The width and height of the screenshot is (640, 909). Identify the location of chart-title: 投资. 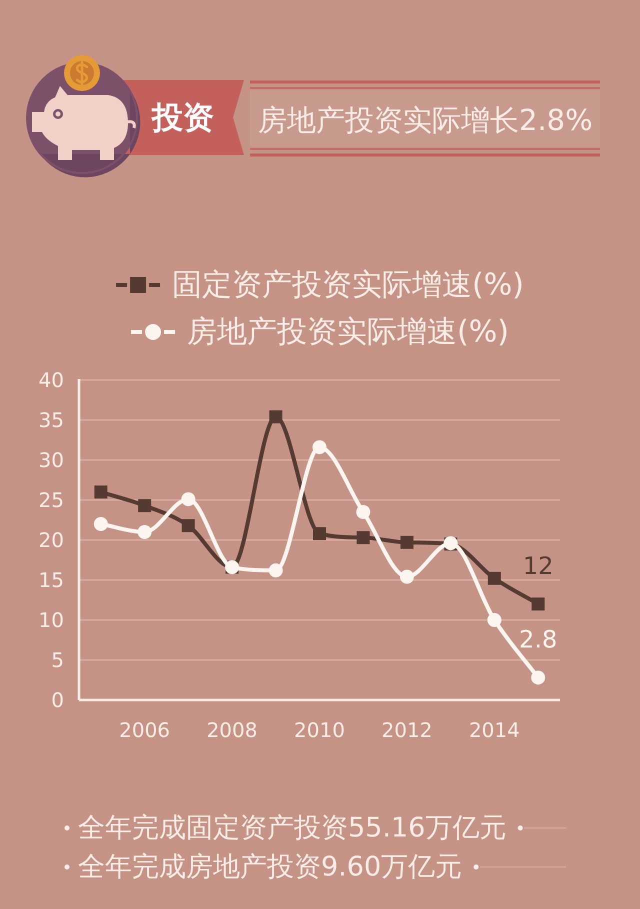
(182, 118).